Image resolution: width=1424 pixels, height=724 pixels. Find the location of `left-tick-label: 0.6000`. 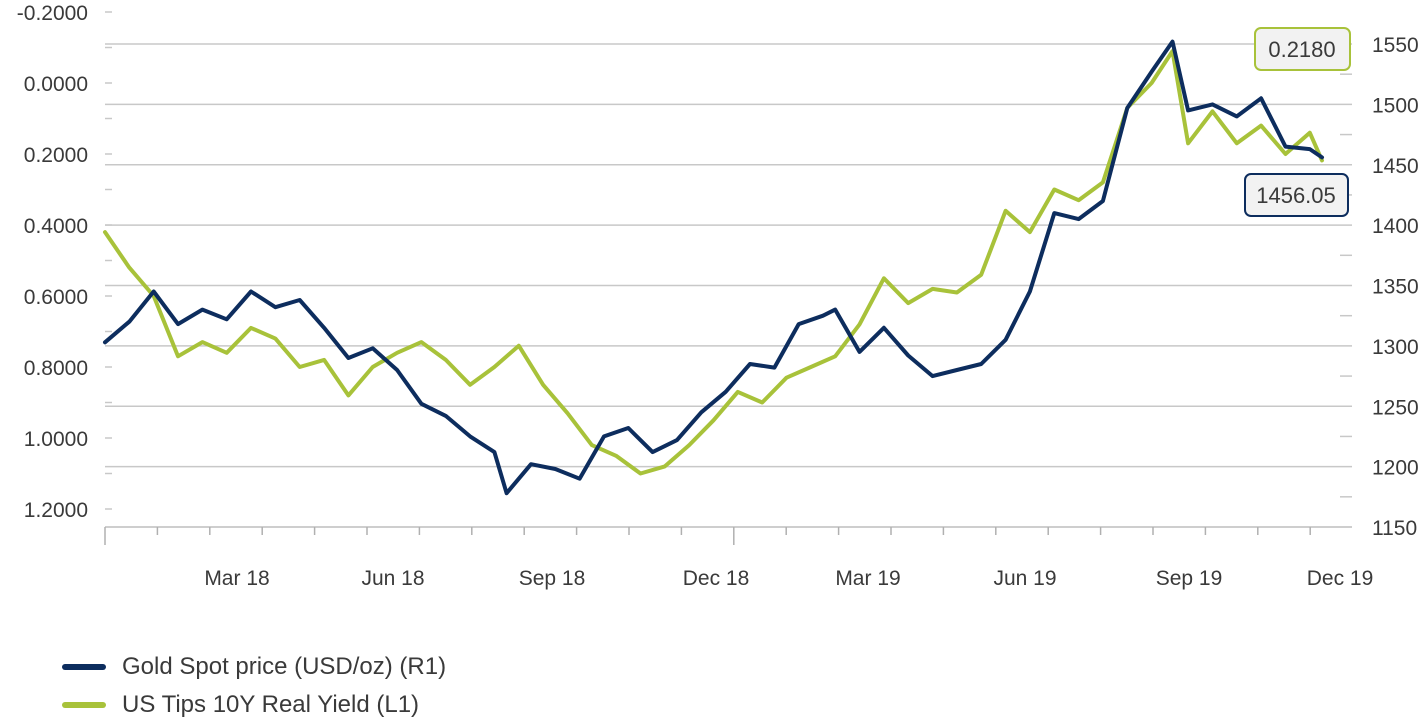

left-tick-label: 0.6000 is located at coordinates (56, 297).